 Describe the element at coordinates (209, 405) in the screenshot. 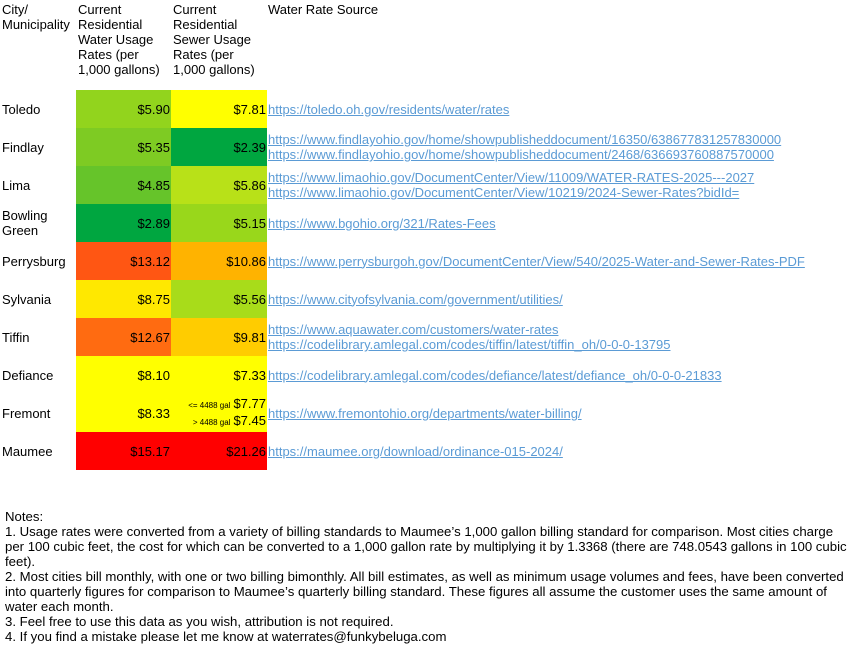

I see `sewer-tier-label: <= 4488 gal` at that location.